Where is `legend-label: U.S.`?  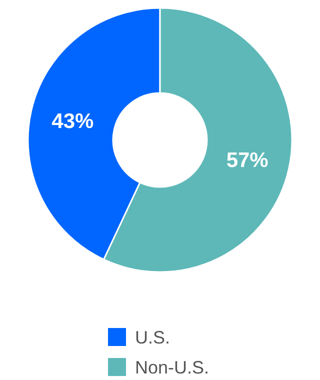
legend-label: U.S. is located at coordinates (152, 337).